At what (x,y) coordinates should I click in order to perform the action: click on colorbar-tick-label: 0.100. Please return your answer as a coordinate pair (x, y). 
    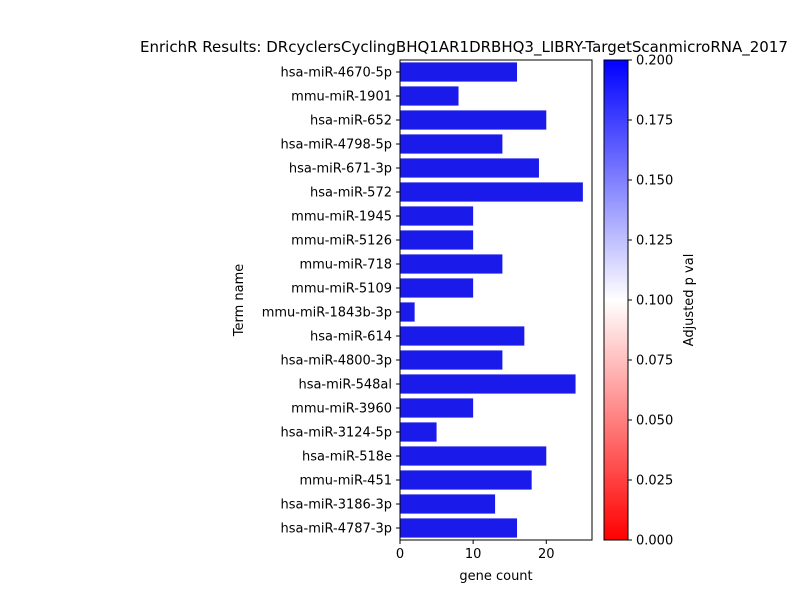
    Looking at the image, I should click on (654, 301).